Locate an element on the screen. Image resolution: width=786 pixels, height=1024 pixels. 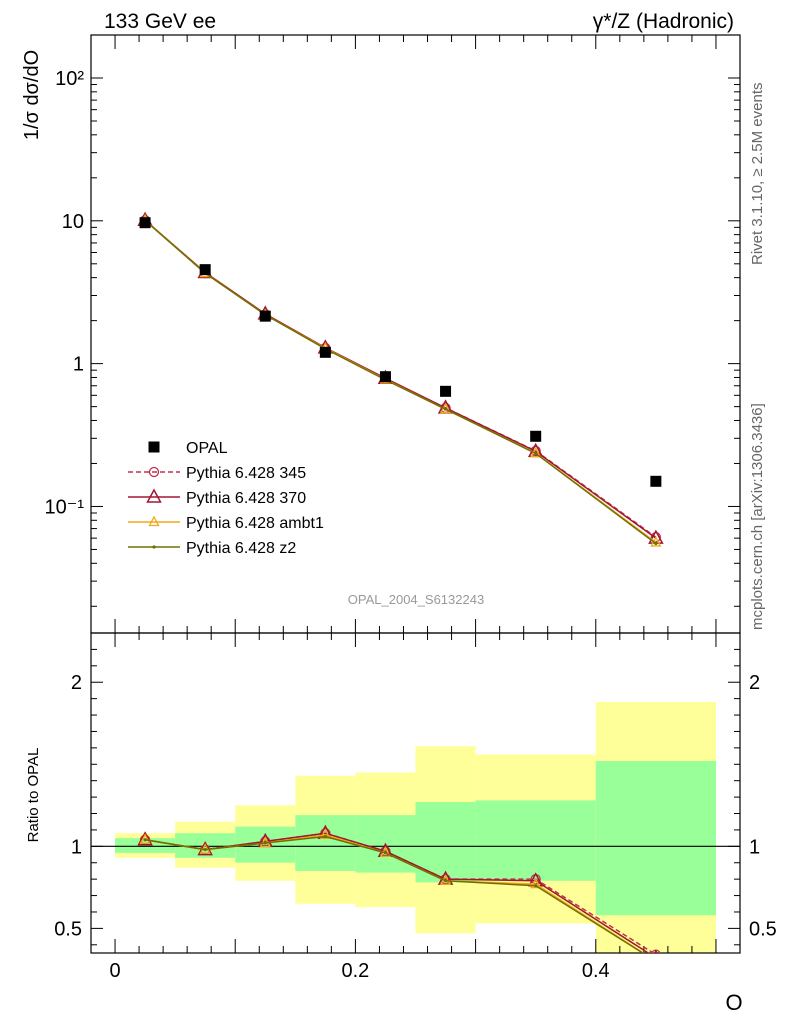
xtick-label: 0.4 is located at coordinates (596, 971).